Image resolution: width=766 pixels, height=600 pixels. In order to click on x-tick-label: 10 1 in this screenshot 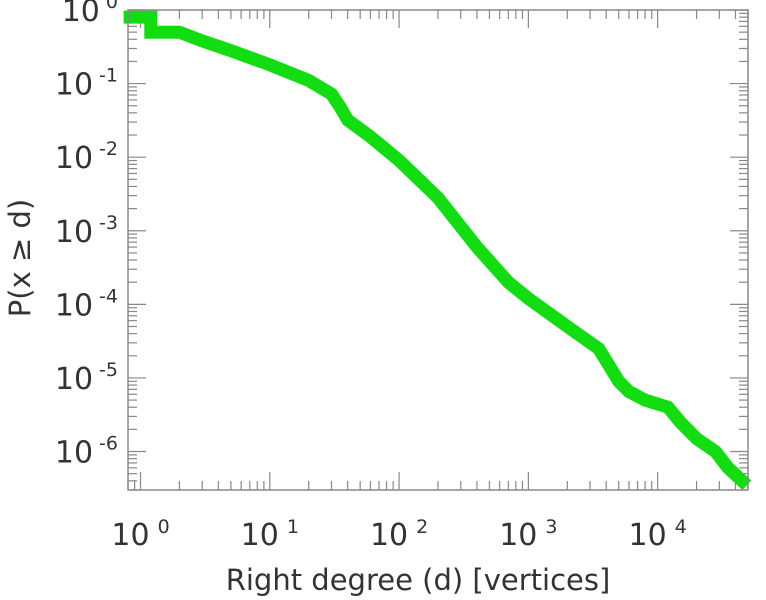, I will do `click(270, 534)`.